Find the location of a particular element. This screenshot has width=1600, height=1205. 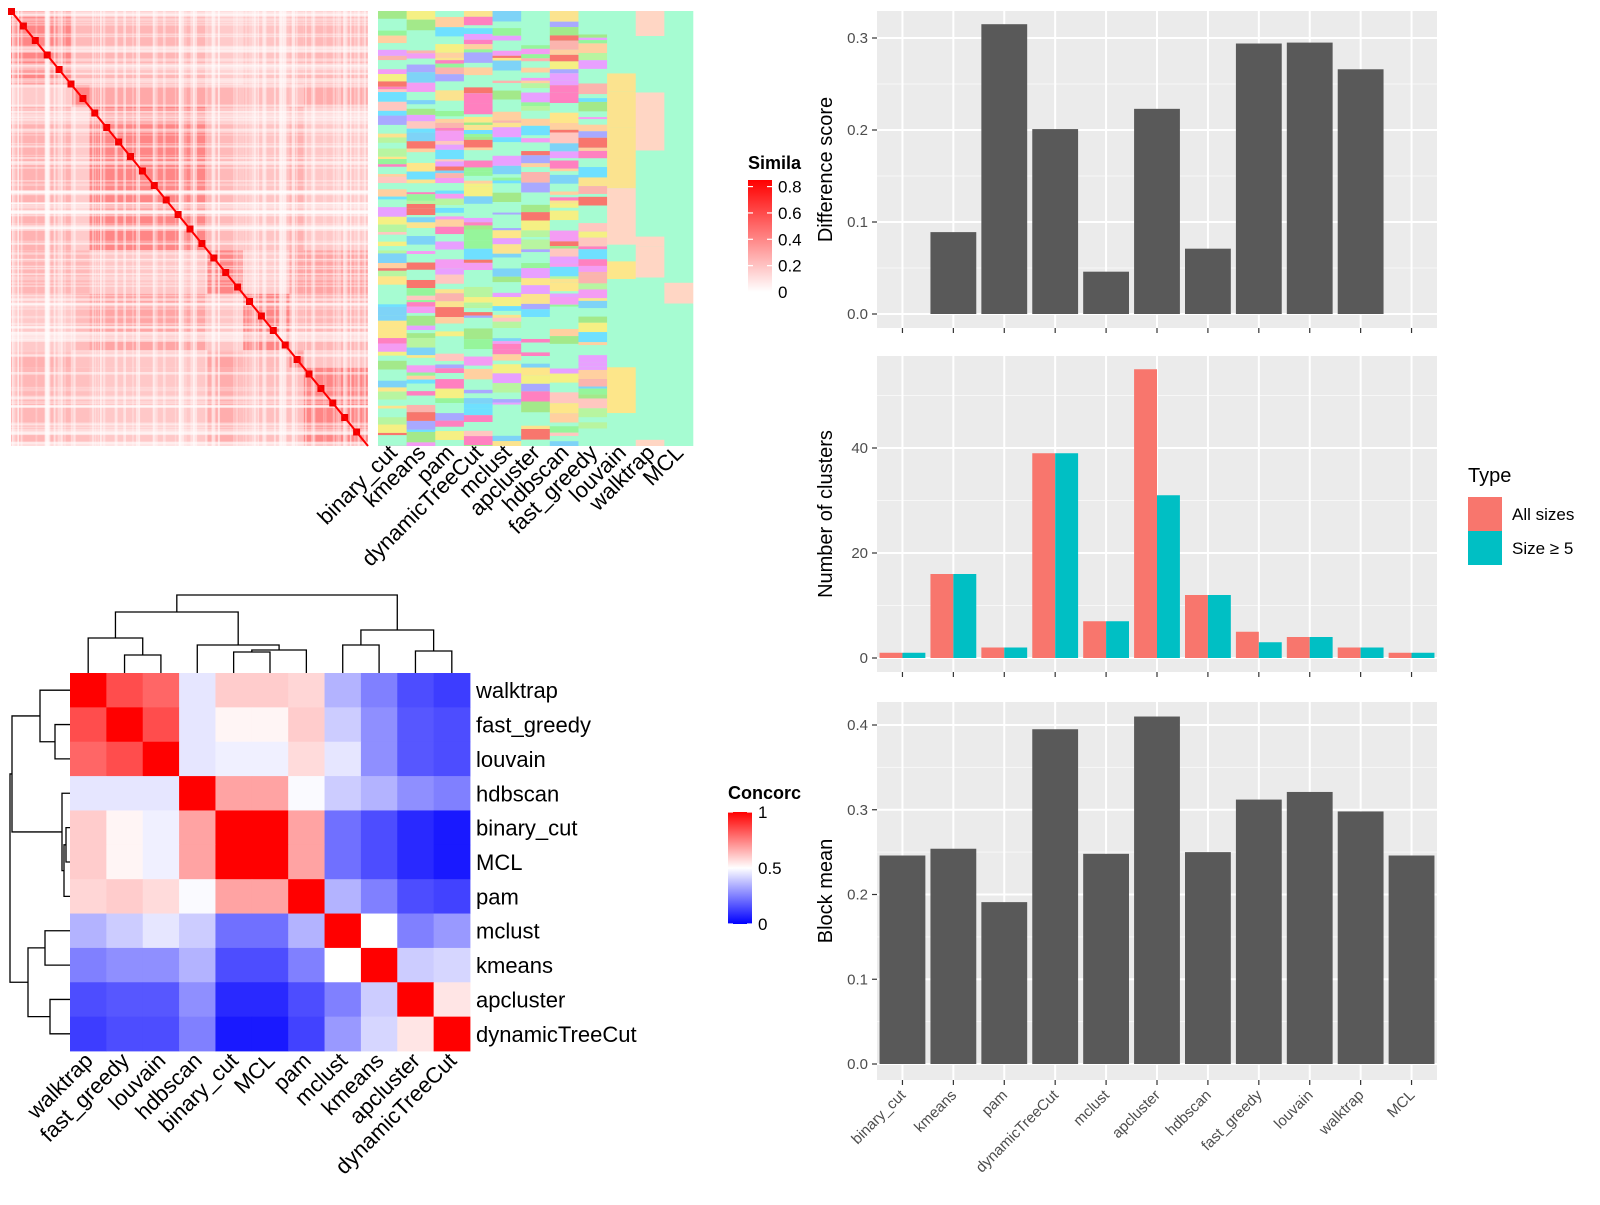

similarity-heatmap is located at coordinates (188, 227).